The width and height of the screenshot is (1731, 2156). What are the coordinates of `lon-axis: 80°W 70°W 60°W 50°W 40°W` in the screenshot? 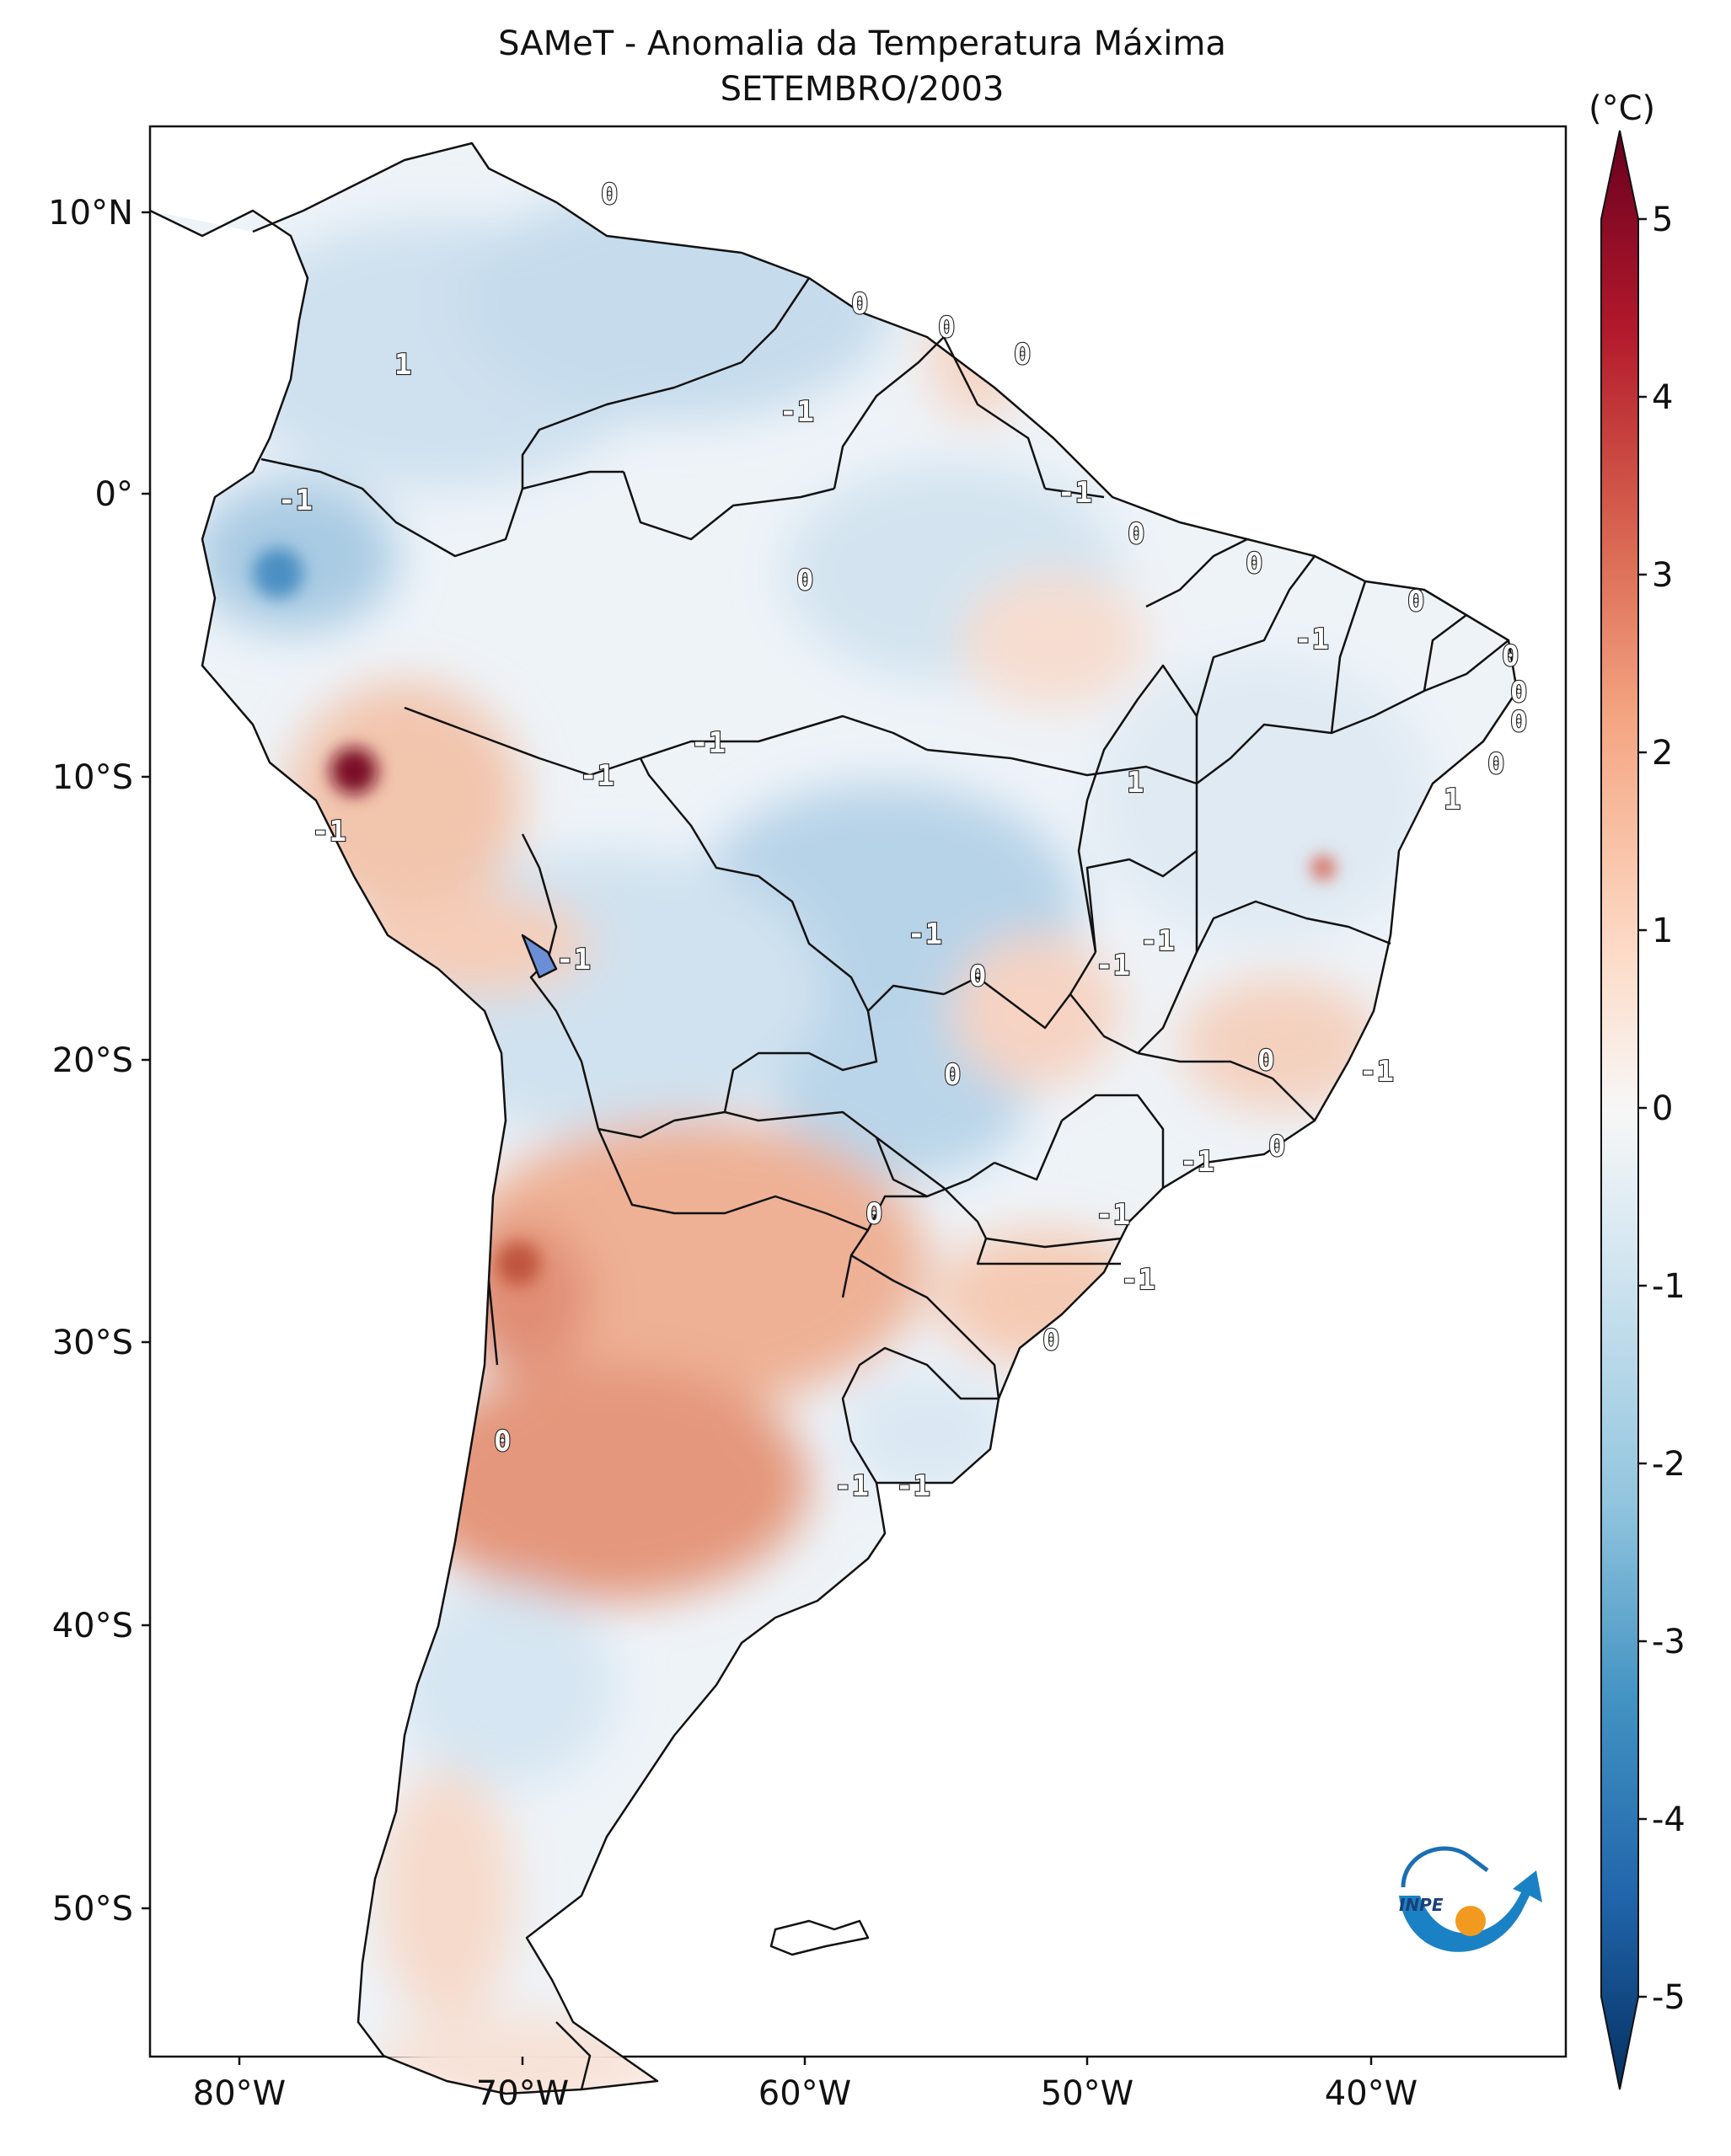 It's located at (805, 2085).